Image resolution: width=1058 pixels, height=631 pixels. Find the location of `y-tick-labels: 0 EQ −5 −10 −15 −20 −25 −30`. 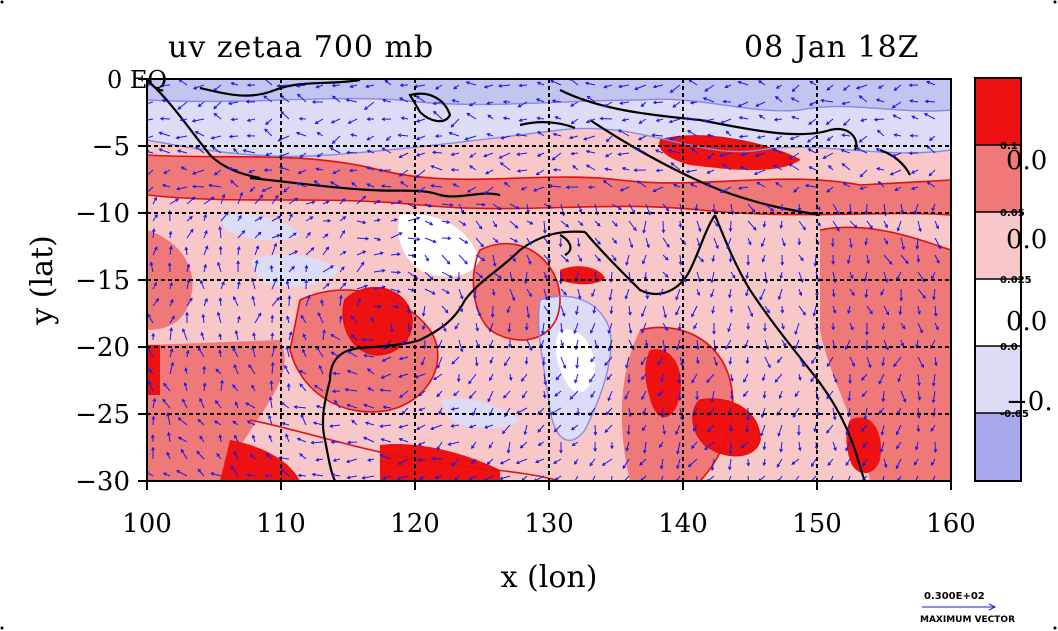

y-tick-labels: 0 EQ −5 −10 −15 −20 −25 −30 is located at coordinates (121, 281).